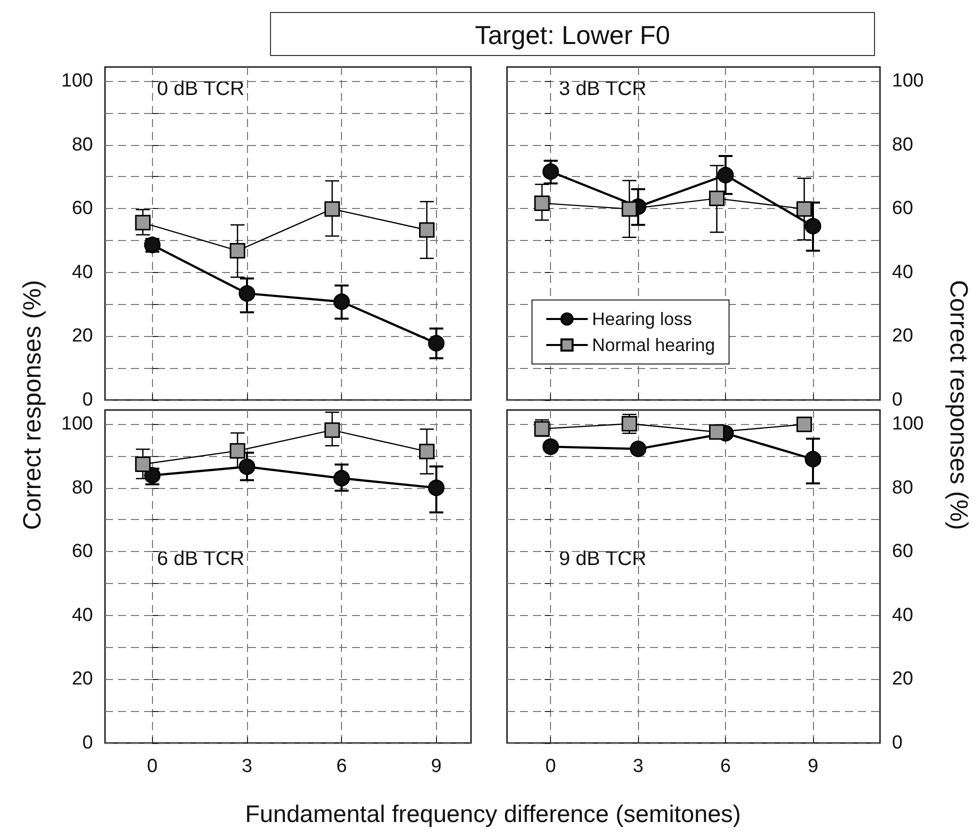  What do you see at coordinates (654, 345) in the screenshot?
I see `legend-label: Normal hearing` at bounding box center [654, 345].